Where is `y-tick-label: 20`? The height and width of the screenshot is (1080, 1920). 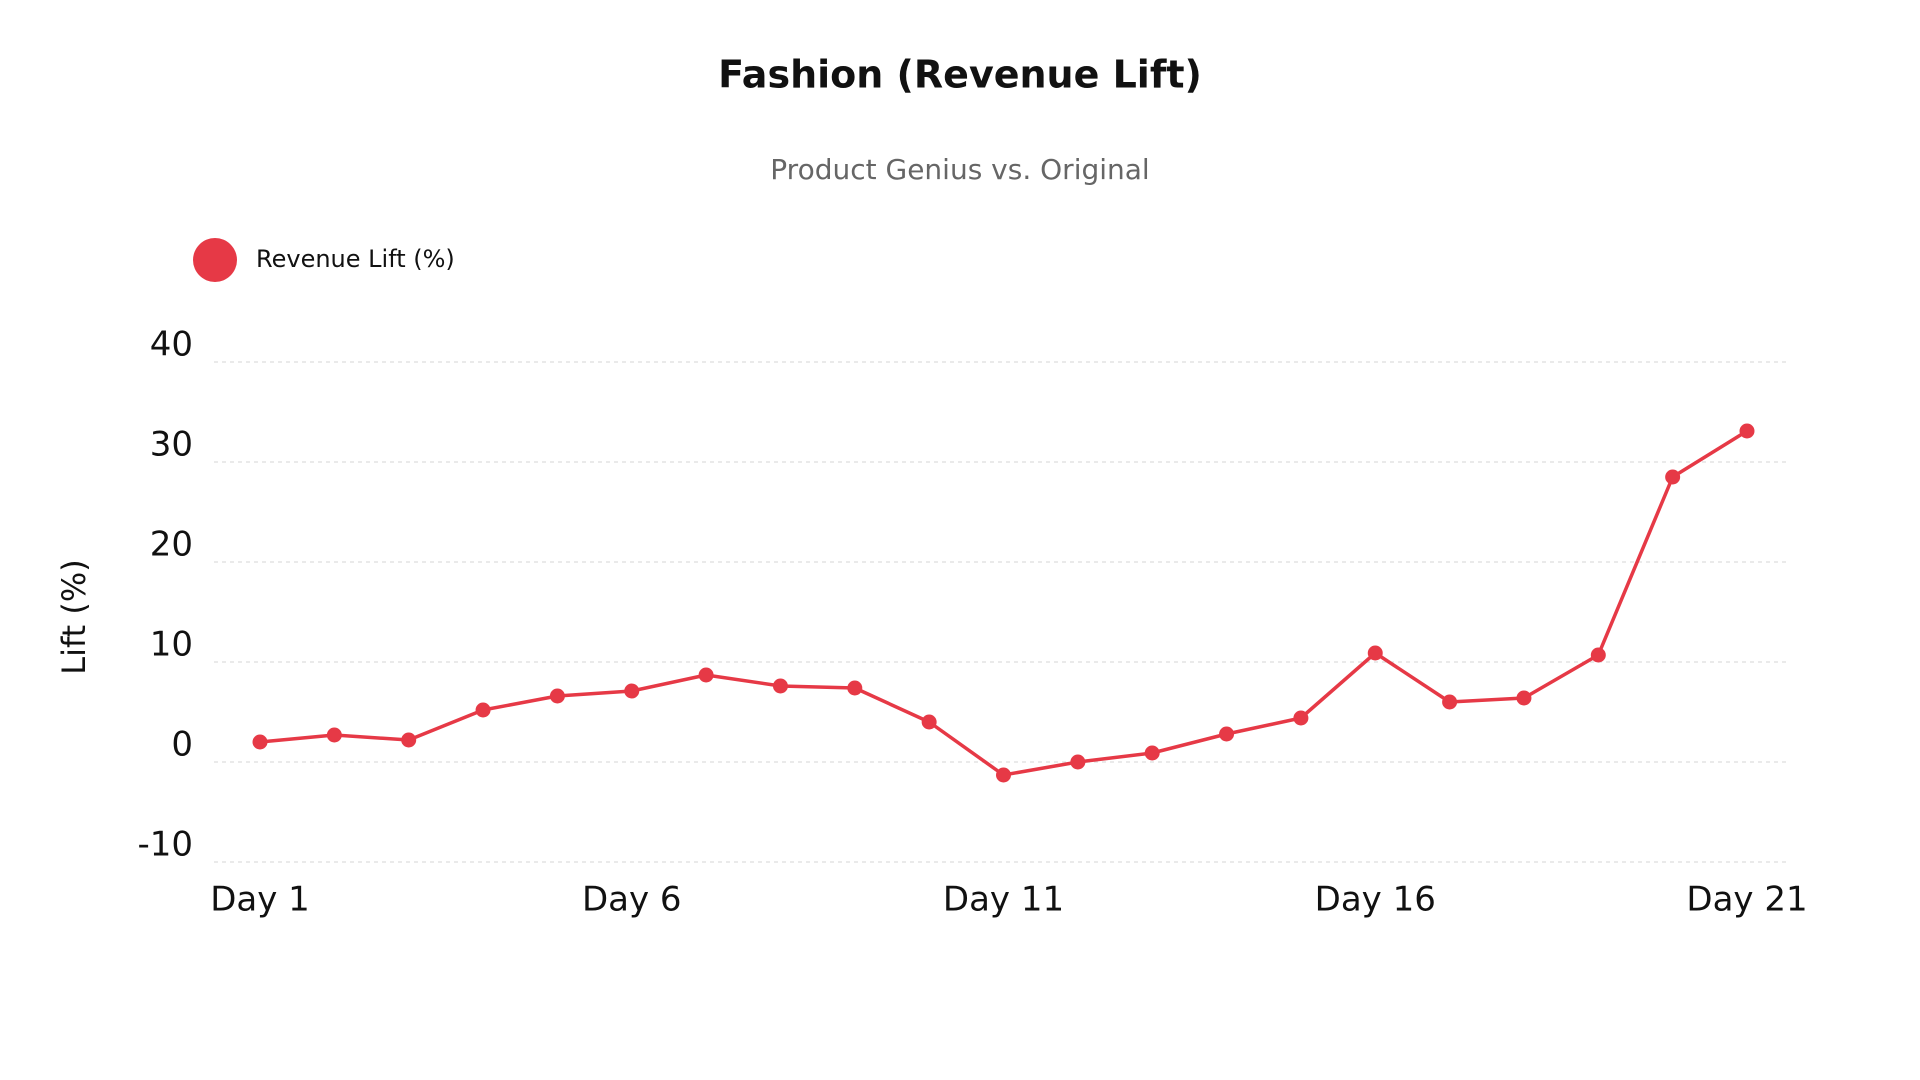
y-tick-label: 20 is located at coordinates (171, 545).